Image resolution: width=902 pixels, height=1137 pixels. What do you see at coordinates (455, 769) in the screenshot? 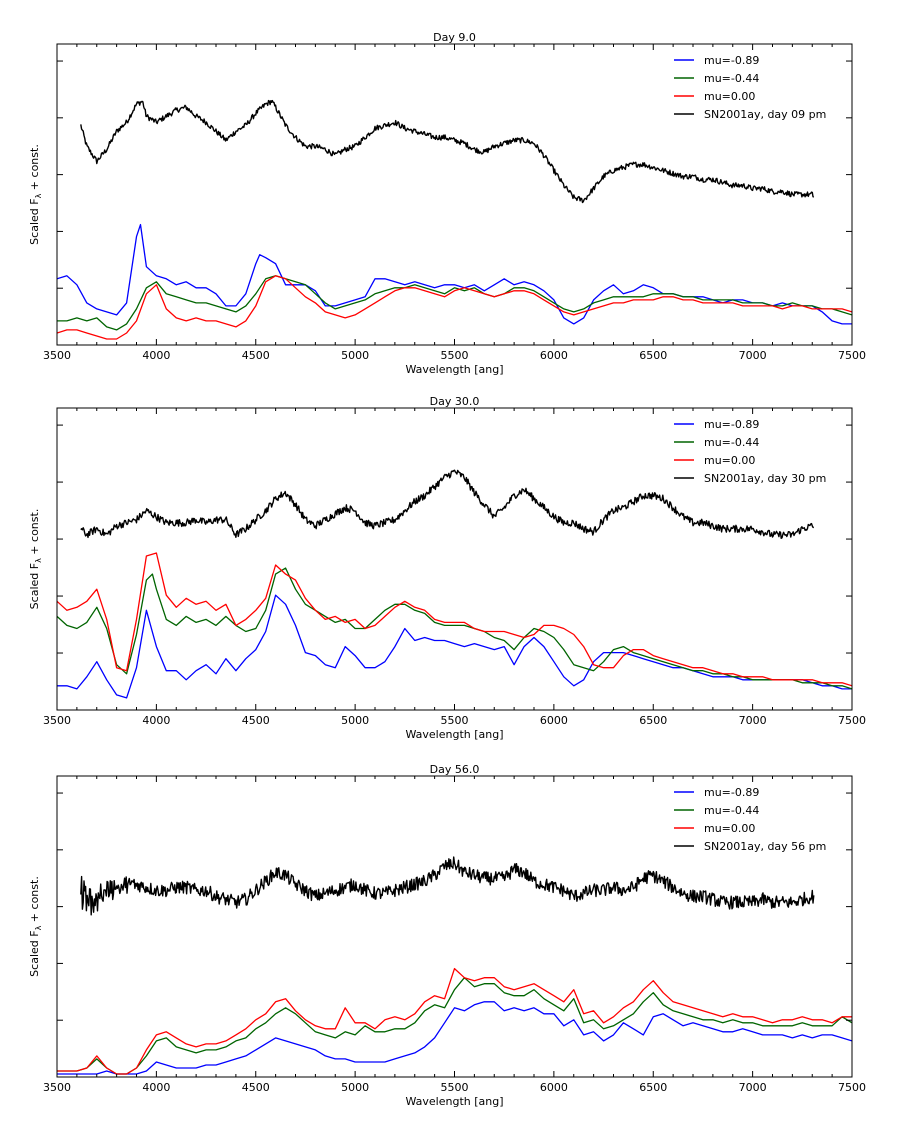
I see `chart-title: Day 56.0` at bounding box center [455, 769].